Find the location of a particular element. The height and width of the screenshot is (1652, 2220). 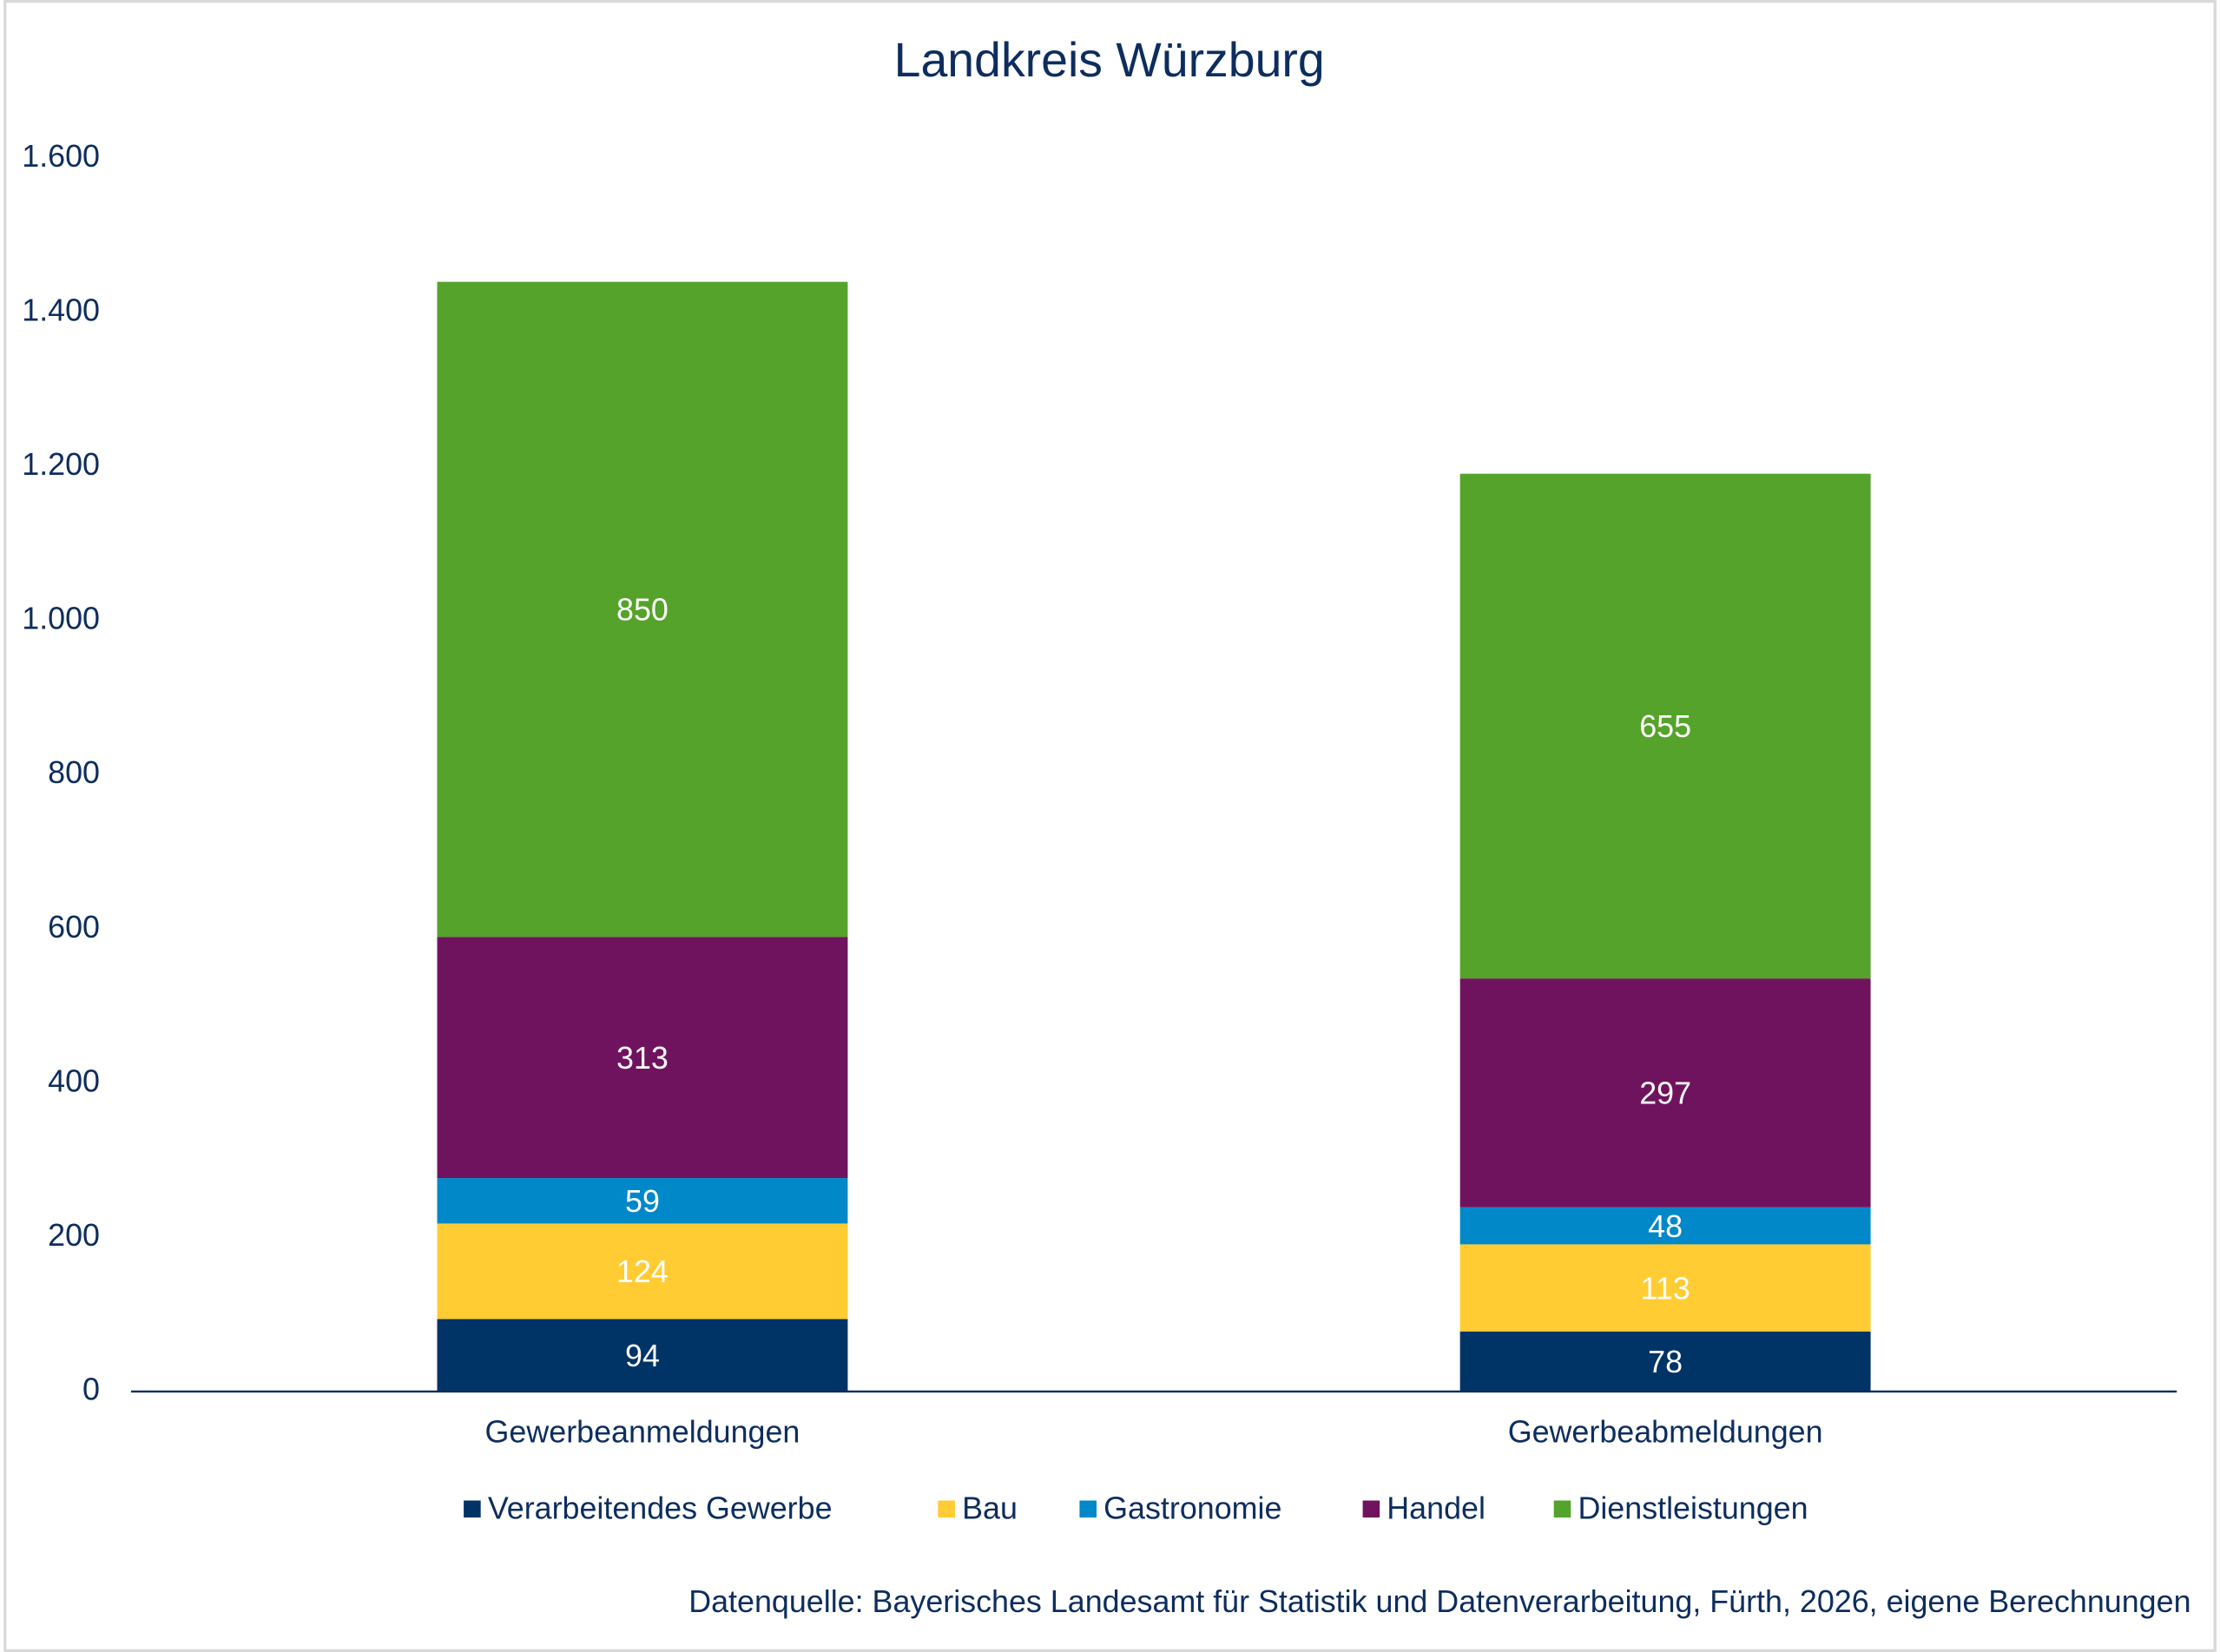

data-label: 59 is located at coordinates (642, 1201).